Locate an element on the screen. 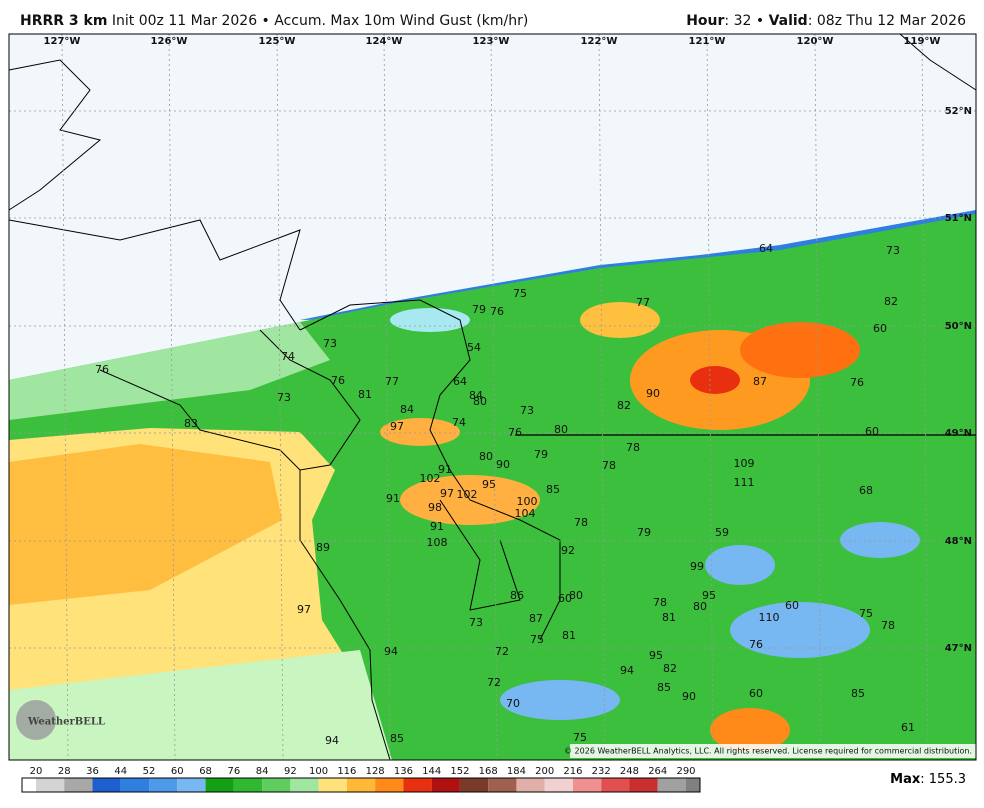  point-value: 110 is located at coordinates (769, 617).